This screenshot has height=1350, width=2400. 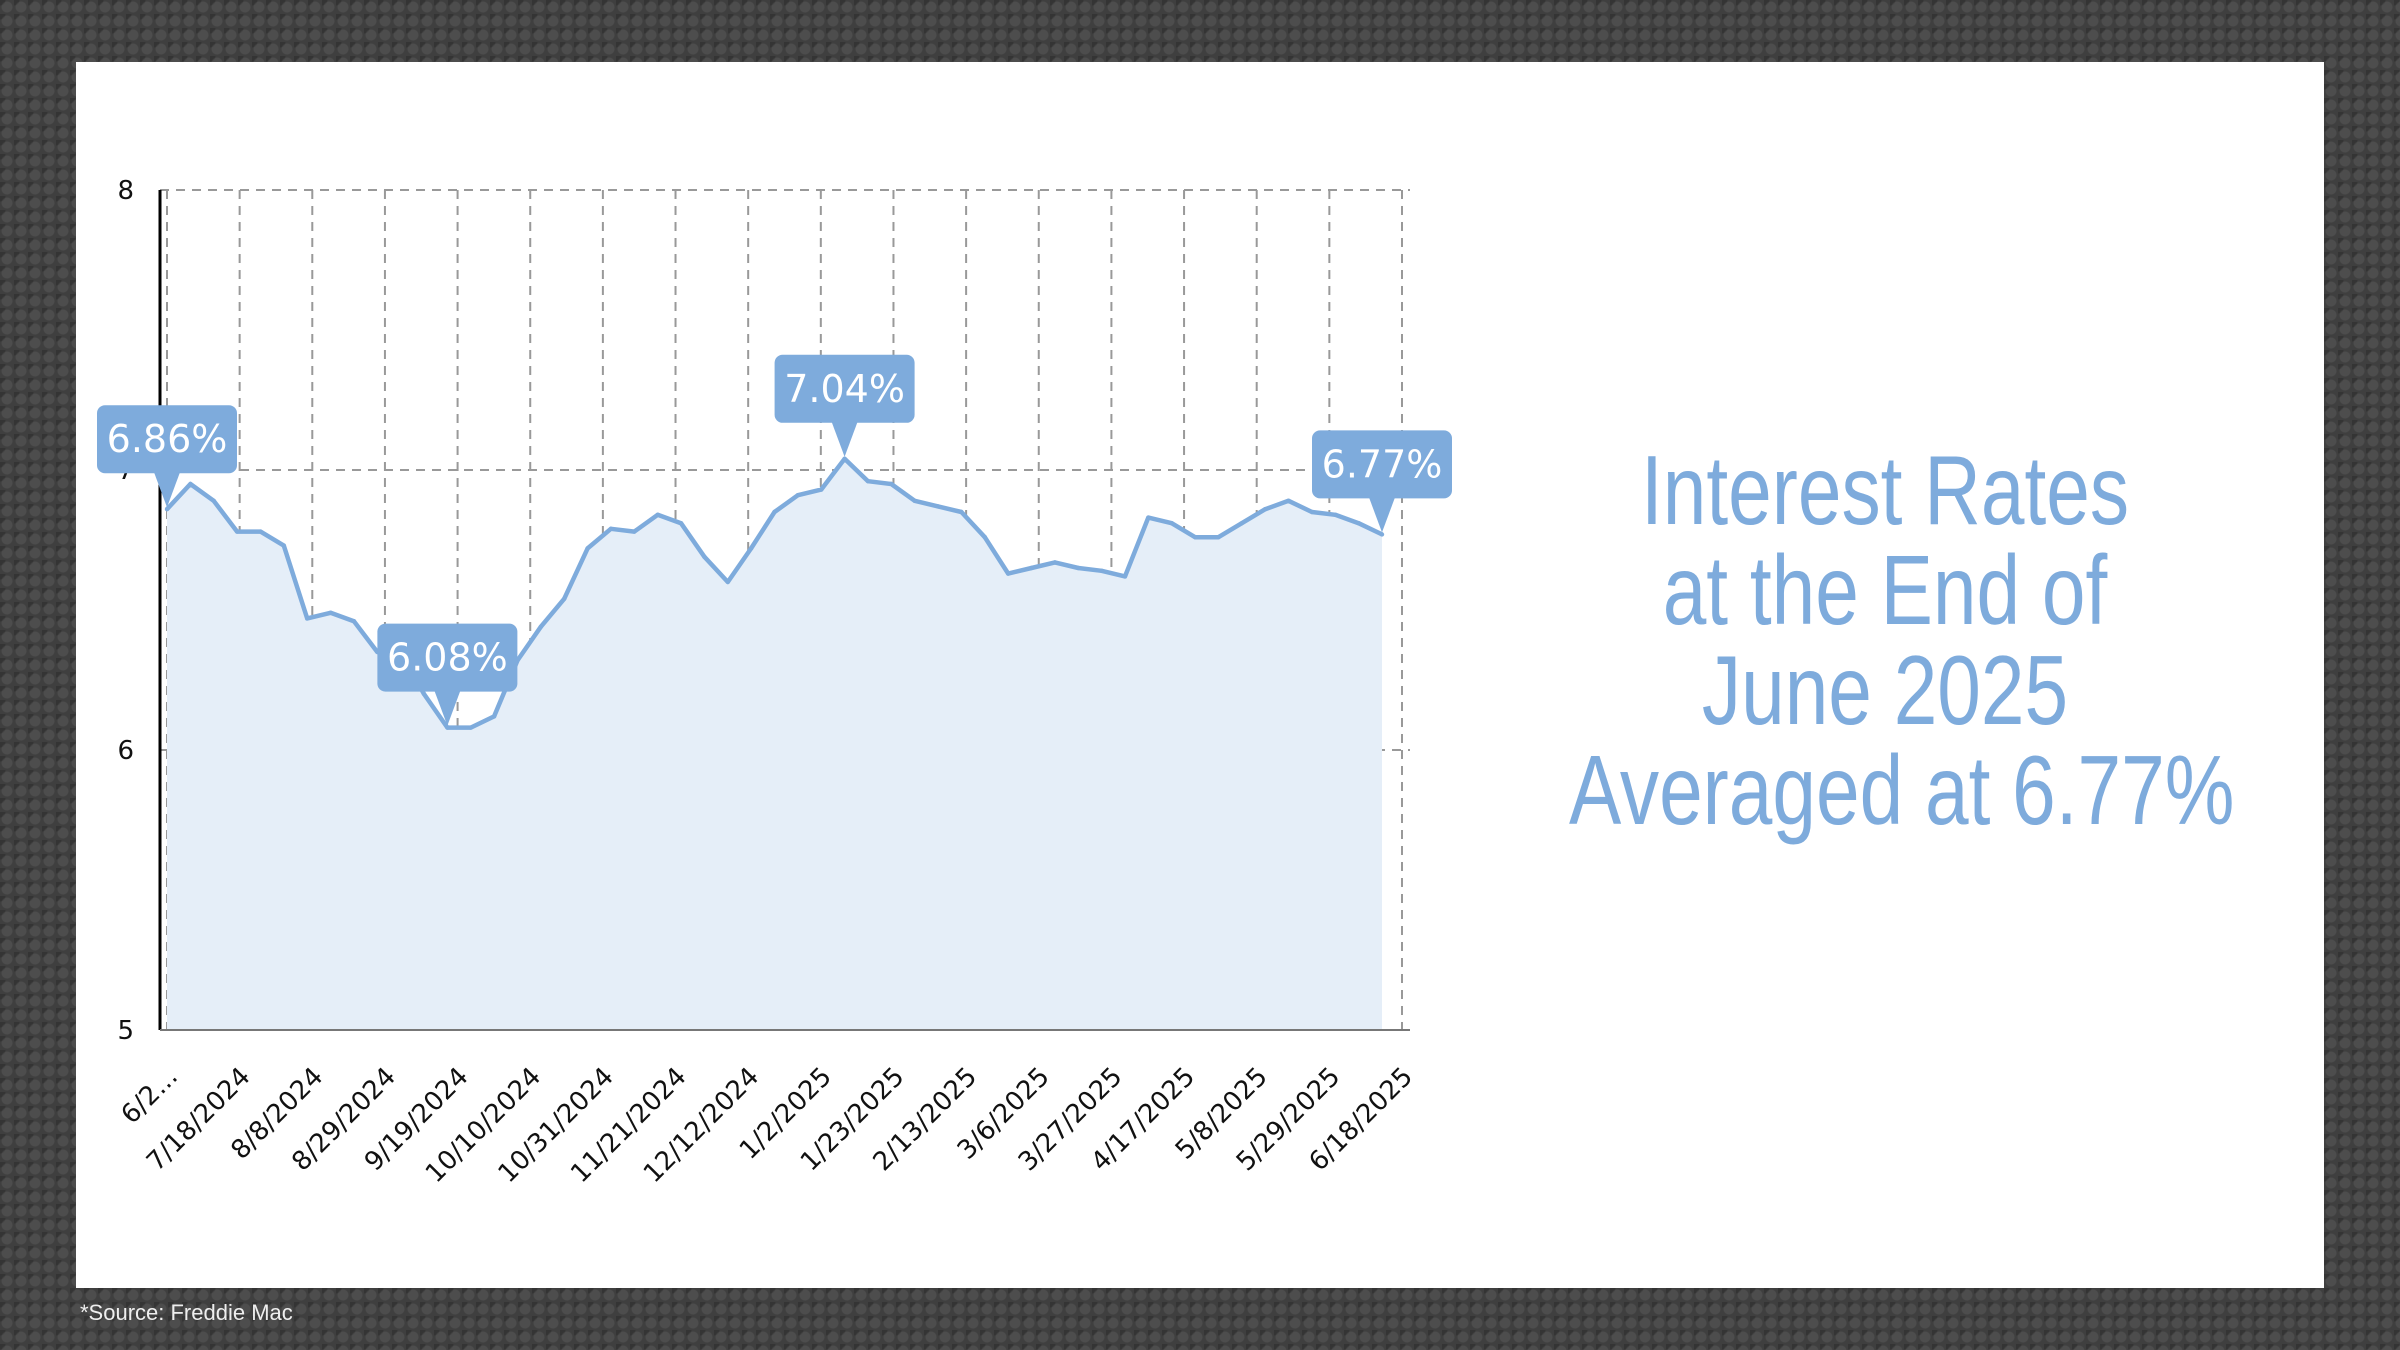 What do you see at coordinates (186, 1312) in the screenshot?
I see `source-note: *Source: Freddie Mac` at bounding box center [186, 1312].